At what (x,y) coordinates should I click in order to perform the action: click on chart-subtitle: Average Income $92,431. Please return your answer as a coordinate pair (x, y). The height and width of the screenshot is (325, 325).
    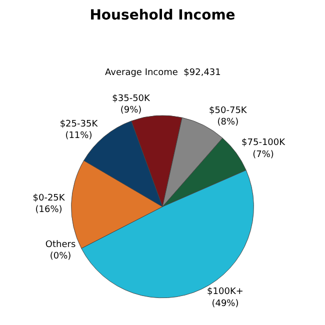
    Looking at the image, I should click on (163, 73).